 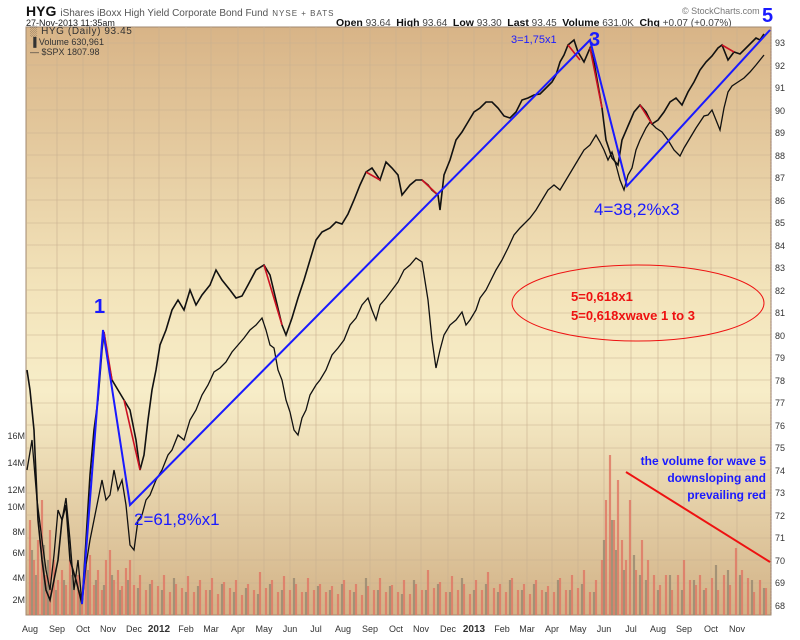 What do you see at coordinates (18, 578) in the screenshot?
I see `svg-text: 4M` at bounding box center [18, 578].